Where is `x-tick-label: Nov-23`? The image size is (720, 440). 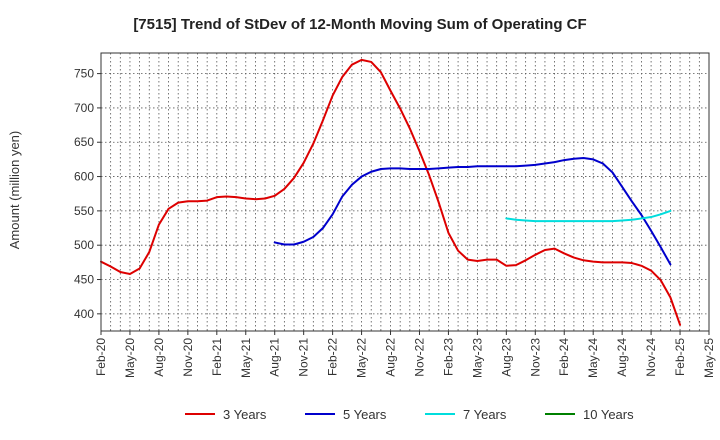
x-tick-label: Nov-23 is located at coordinates (535, 357).